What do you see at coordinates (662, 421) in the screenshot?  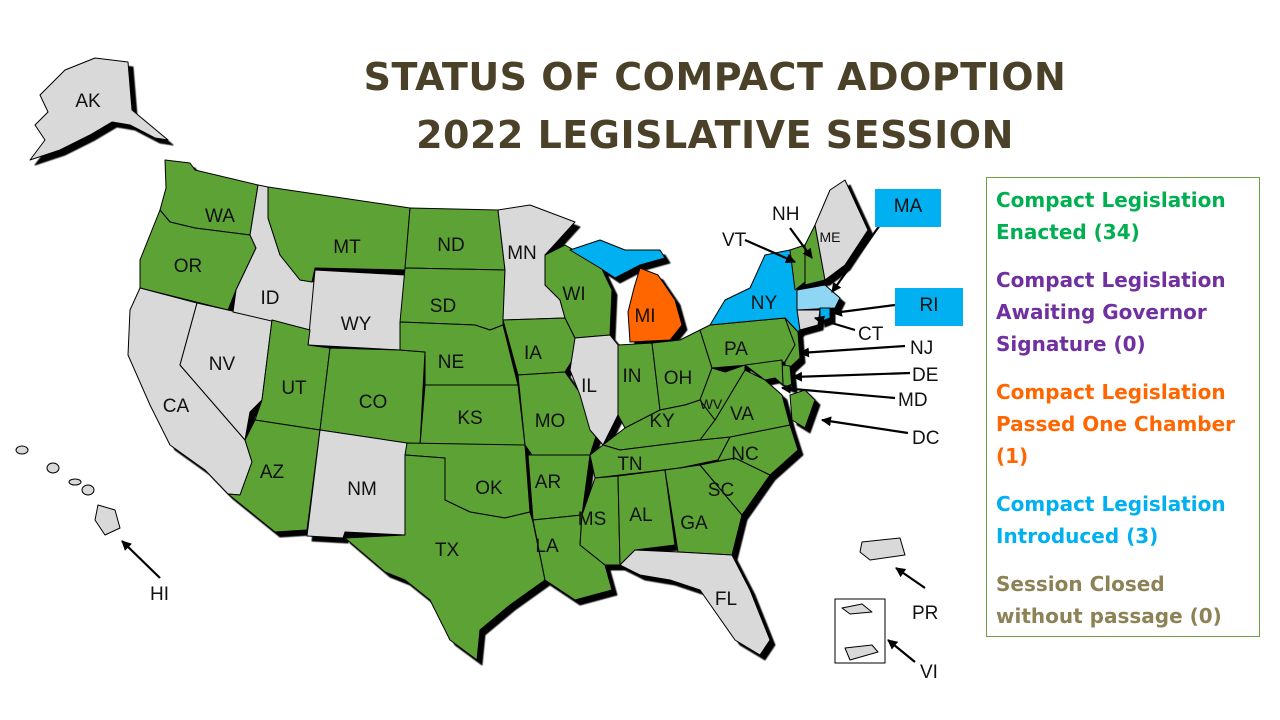 I see `label-ky: KY` at bounding box center [662, 421].